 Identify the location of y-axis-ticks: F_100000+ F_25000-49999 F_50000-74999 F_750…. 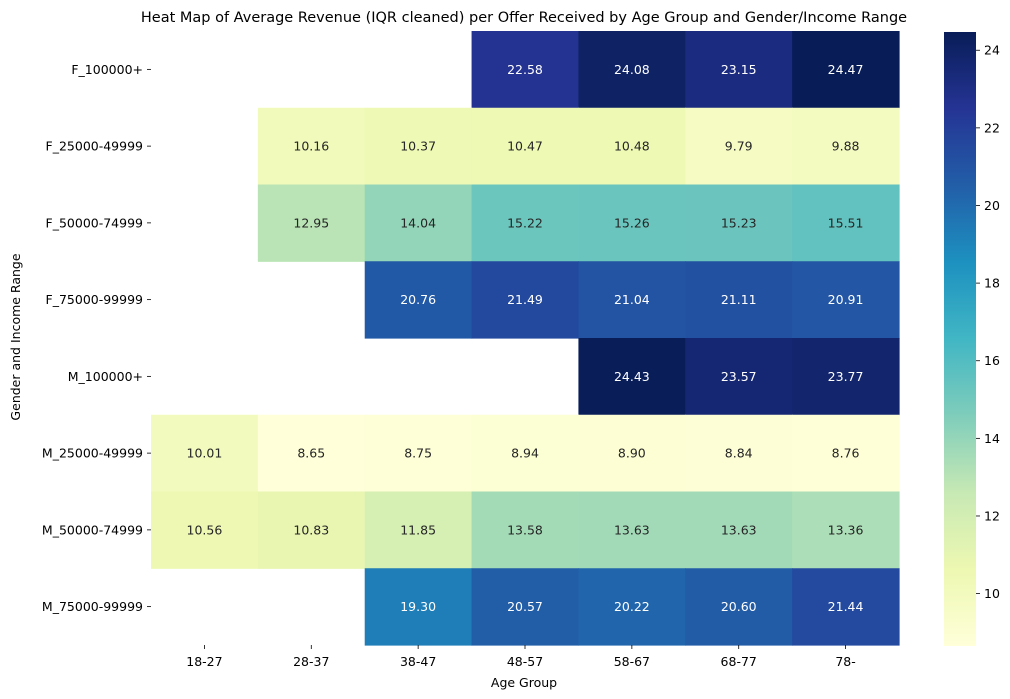
(96, 338).